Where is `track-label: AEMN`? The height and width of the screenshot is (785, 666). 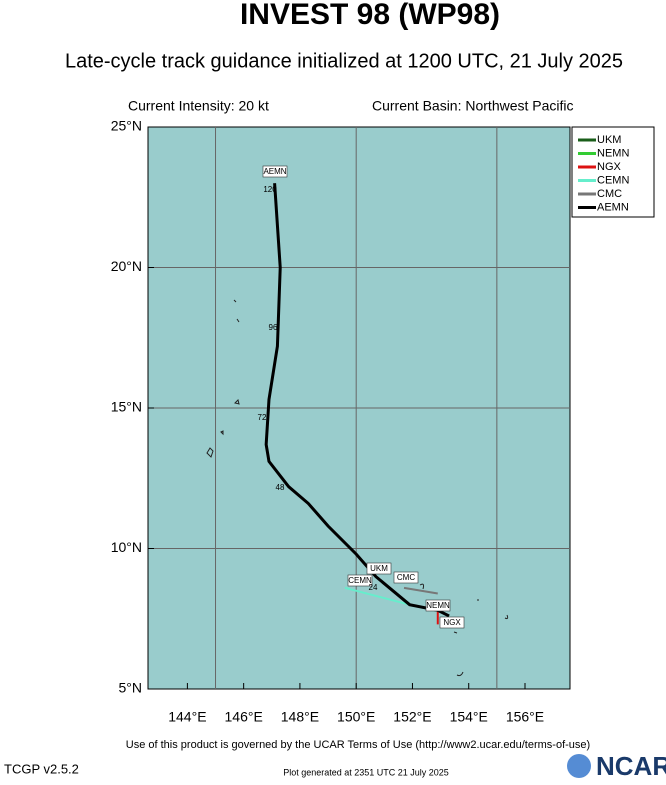
track-label: AEMN is located at coordinates (274, 171).